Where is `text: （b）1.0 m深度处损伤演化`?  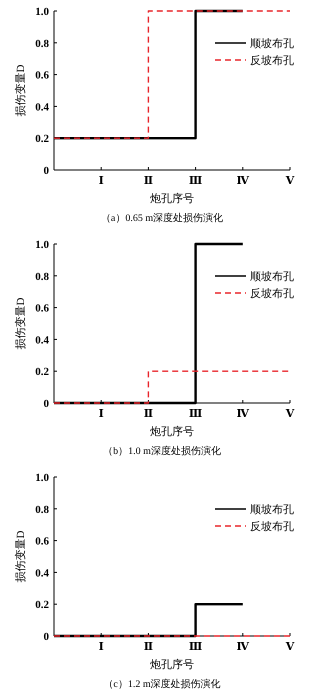 text: （b）1.0 m深度处损伤演化 is located at coordinates (162, 451).